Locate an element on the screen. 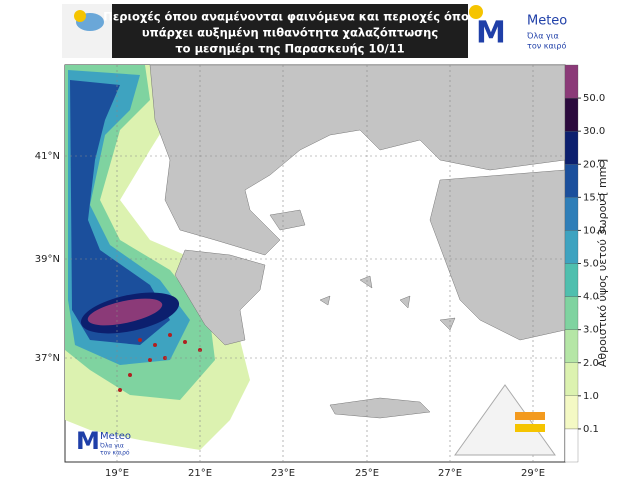 This screenshot has height=496, width=620. logo-tagline: τον καιρό is located at coordinates (546, 46).